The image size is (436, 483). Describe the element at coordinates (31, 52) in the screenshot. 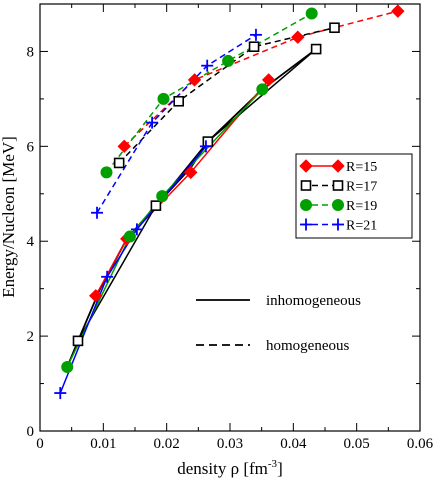

I see `y-tick-label: 8` at that location.